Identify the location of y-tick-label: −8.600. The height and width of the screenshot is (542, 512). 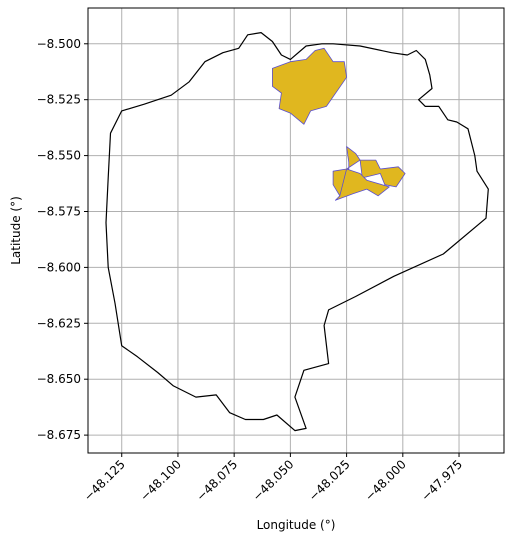
(59, 267).